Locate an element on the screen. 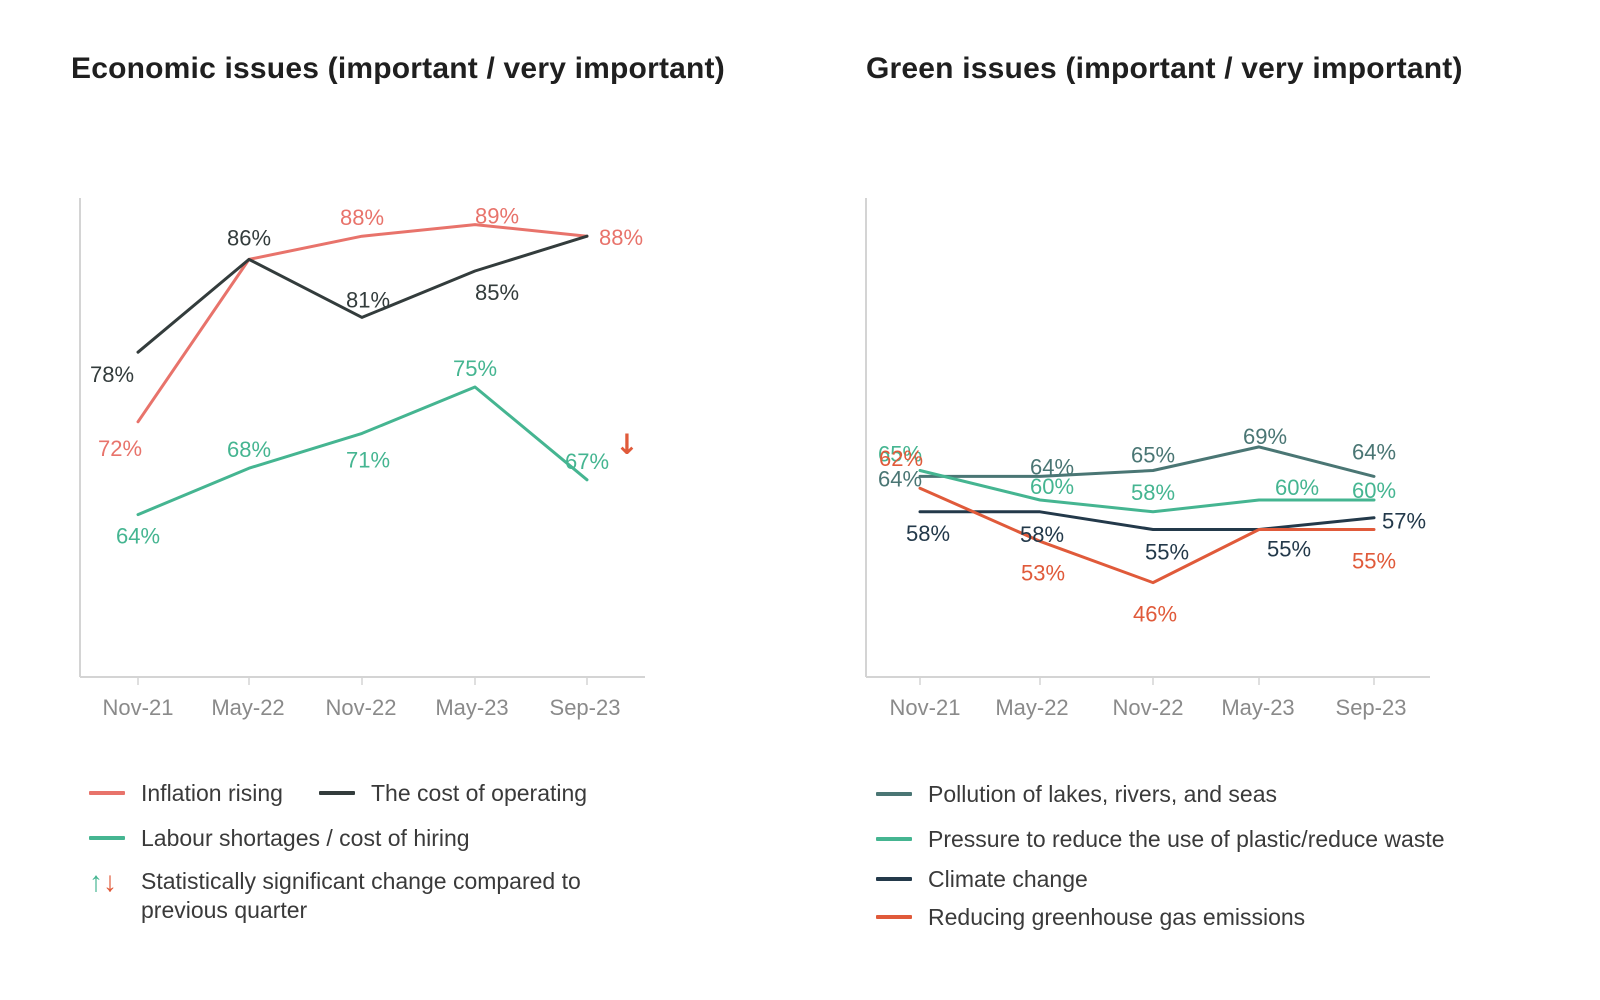 The image size is (1600, 1000). legend-item-climate: Climate change is located at coordinates (982, 879).